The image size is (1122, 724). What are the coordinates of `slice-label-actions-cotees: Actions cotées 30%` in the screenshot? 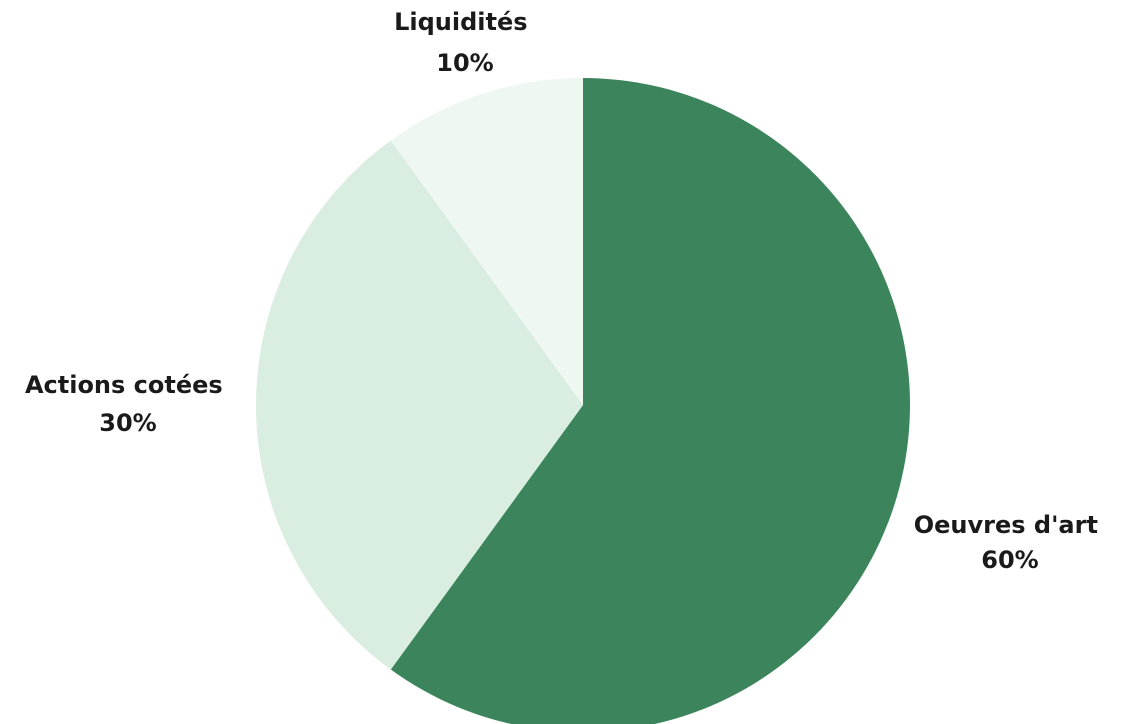 It's located at (128, 404).